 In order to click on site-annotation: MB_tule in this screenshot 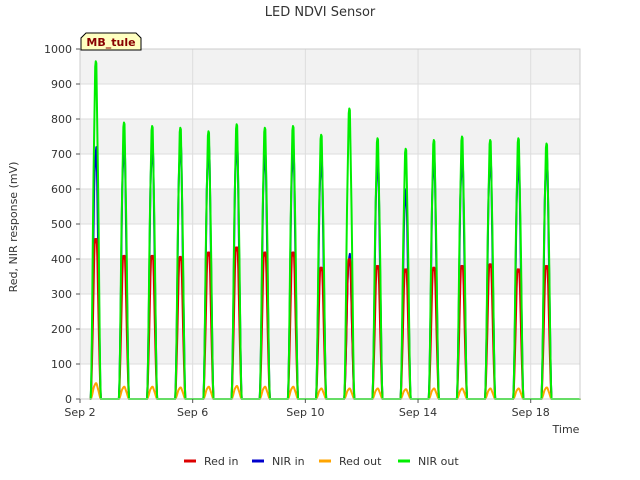, I will do `click(111, 41)`.